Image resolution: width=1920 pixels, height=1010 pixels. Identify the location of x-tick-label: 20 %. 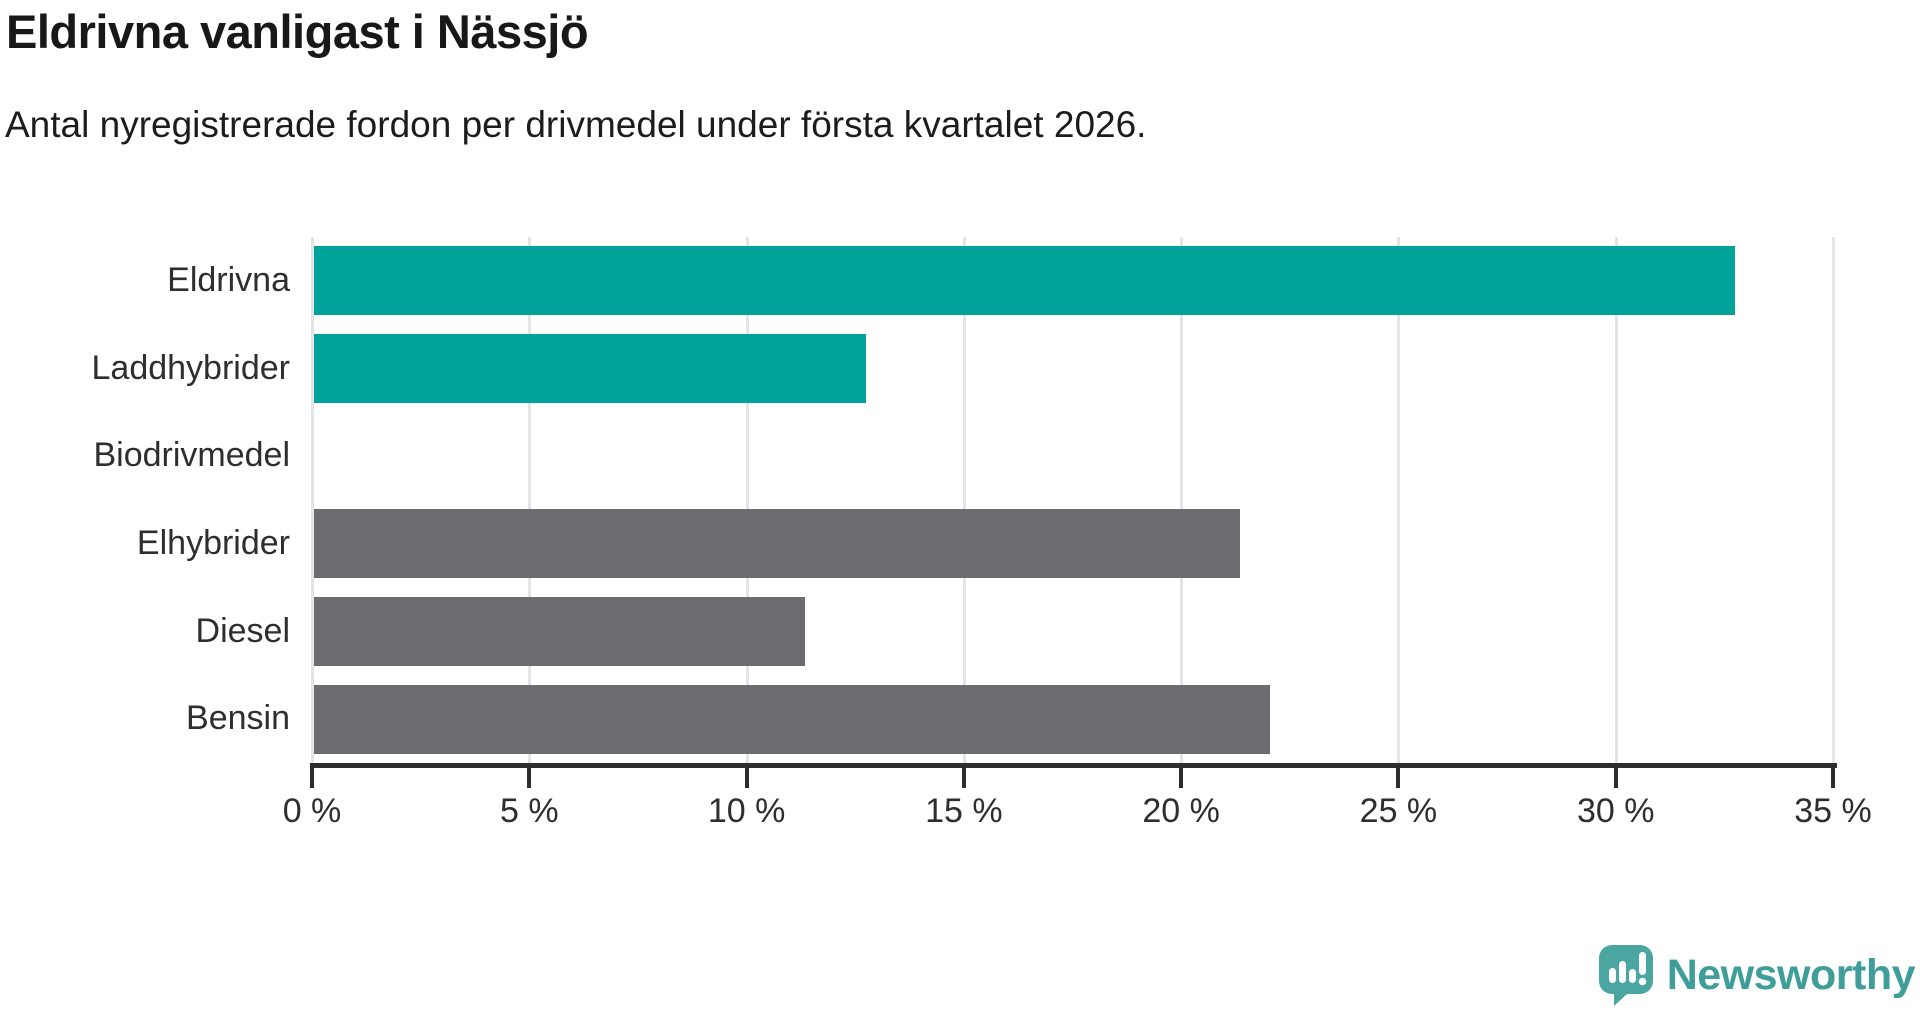
(1181, 811).